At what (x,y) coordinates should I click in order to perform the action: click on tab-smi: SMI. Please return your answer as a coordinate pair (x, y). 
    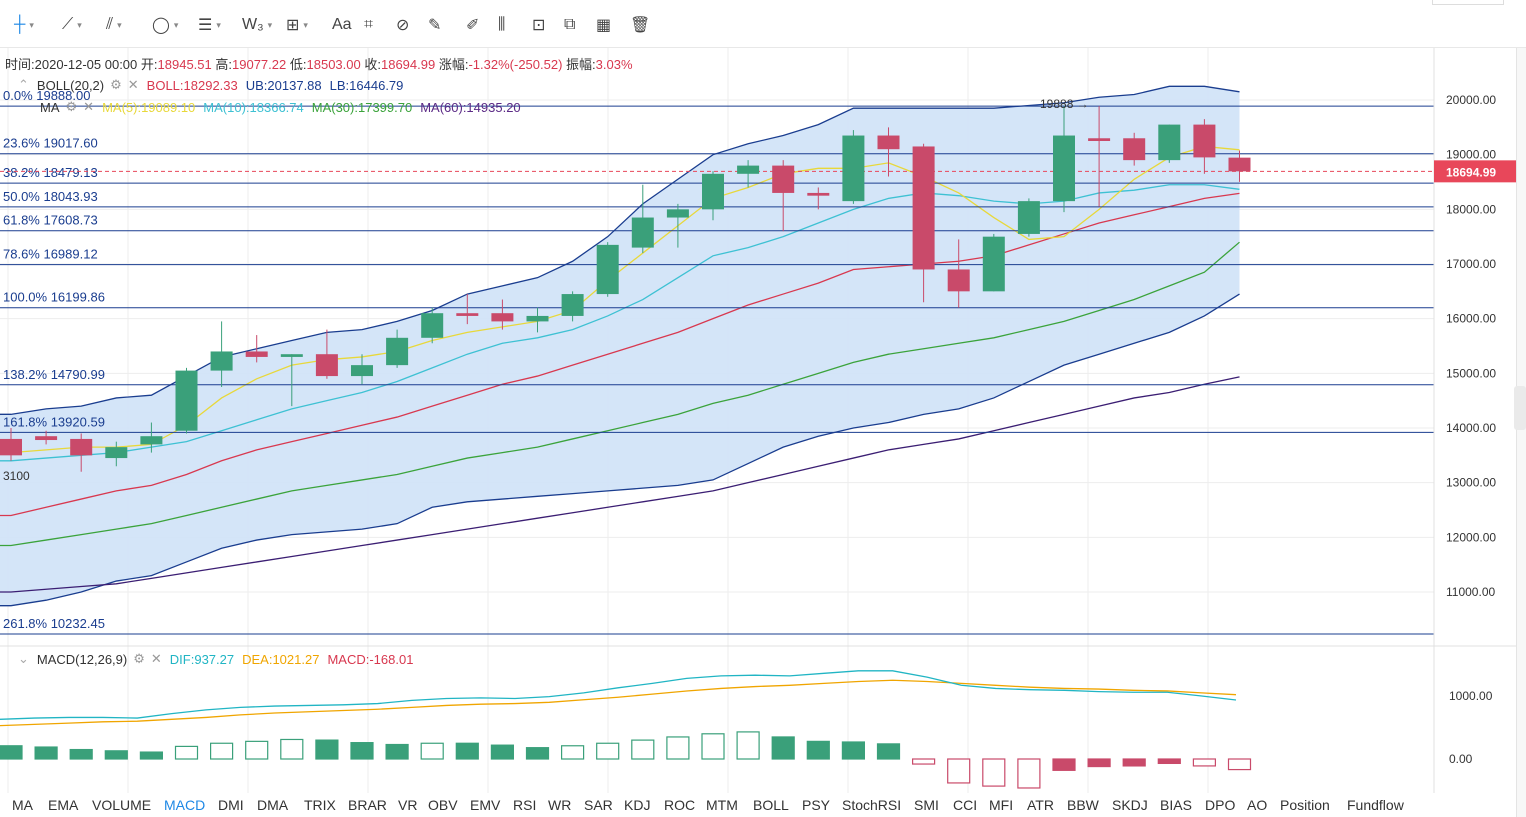
    Looking at the image, I should click on (926, 805).